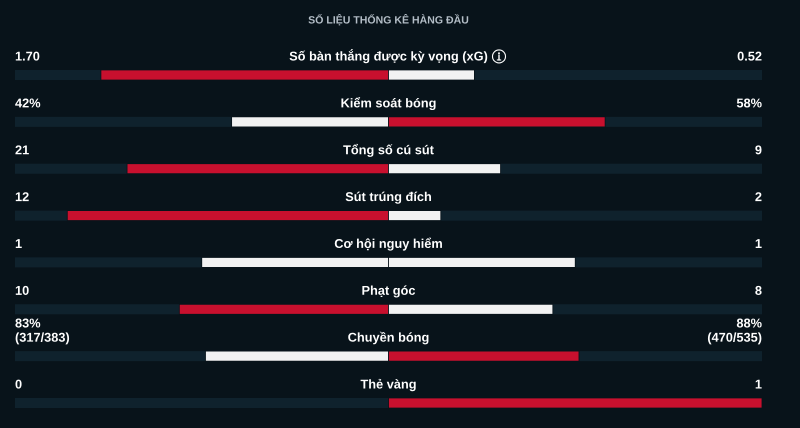 The image size is (800, 428). What do you see at coordinates (27, 103) in the screenshot?
I see `text: 42%` at bounding box center [27, 103].